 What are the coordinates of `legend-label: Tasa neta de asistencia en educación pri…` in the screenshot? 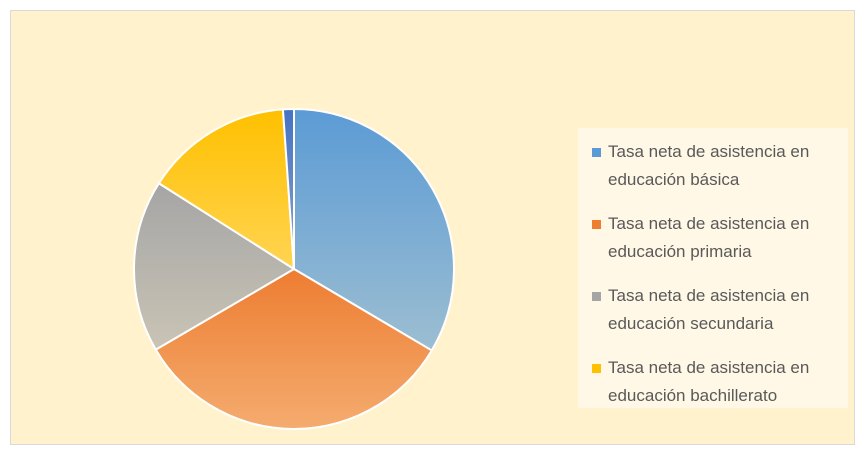 It's located at (709, 237).